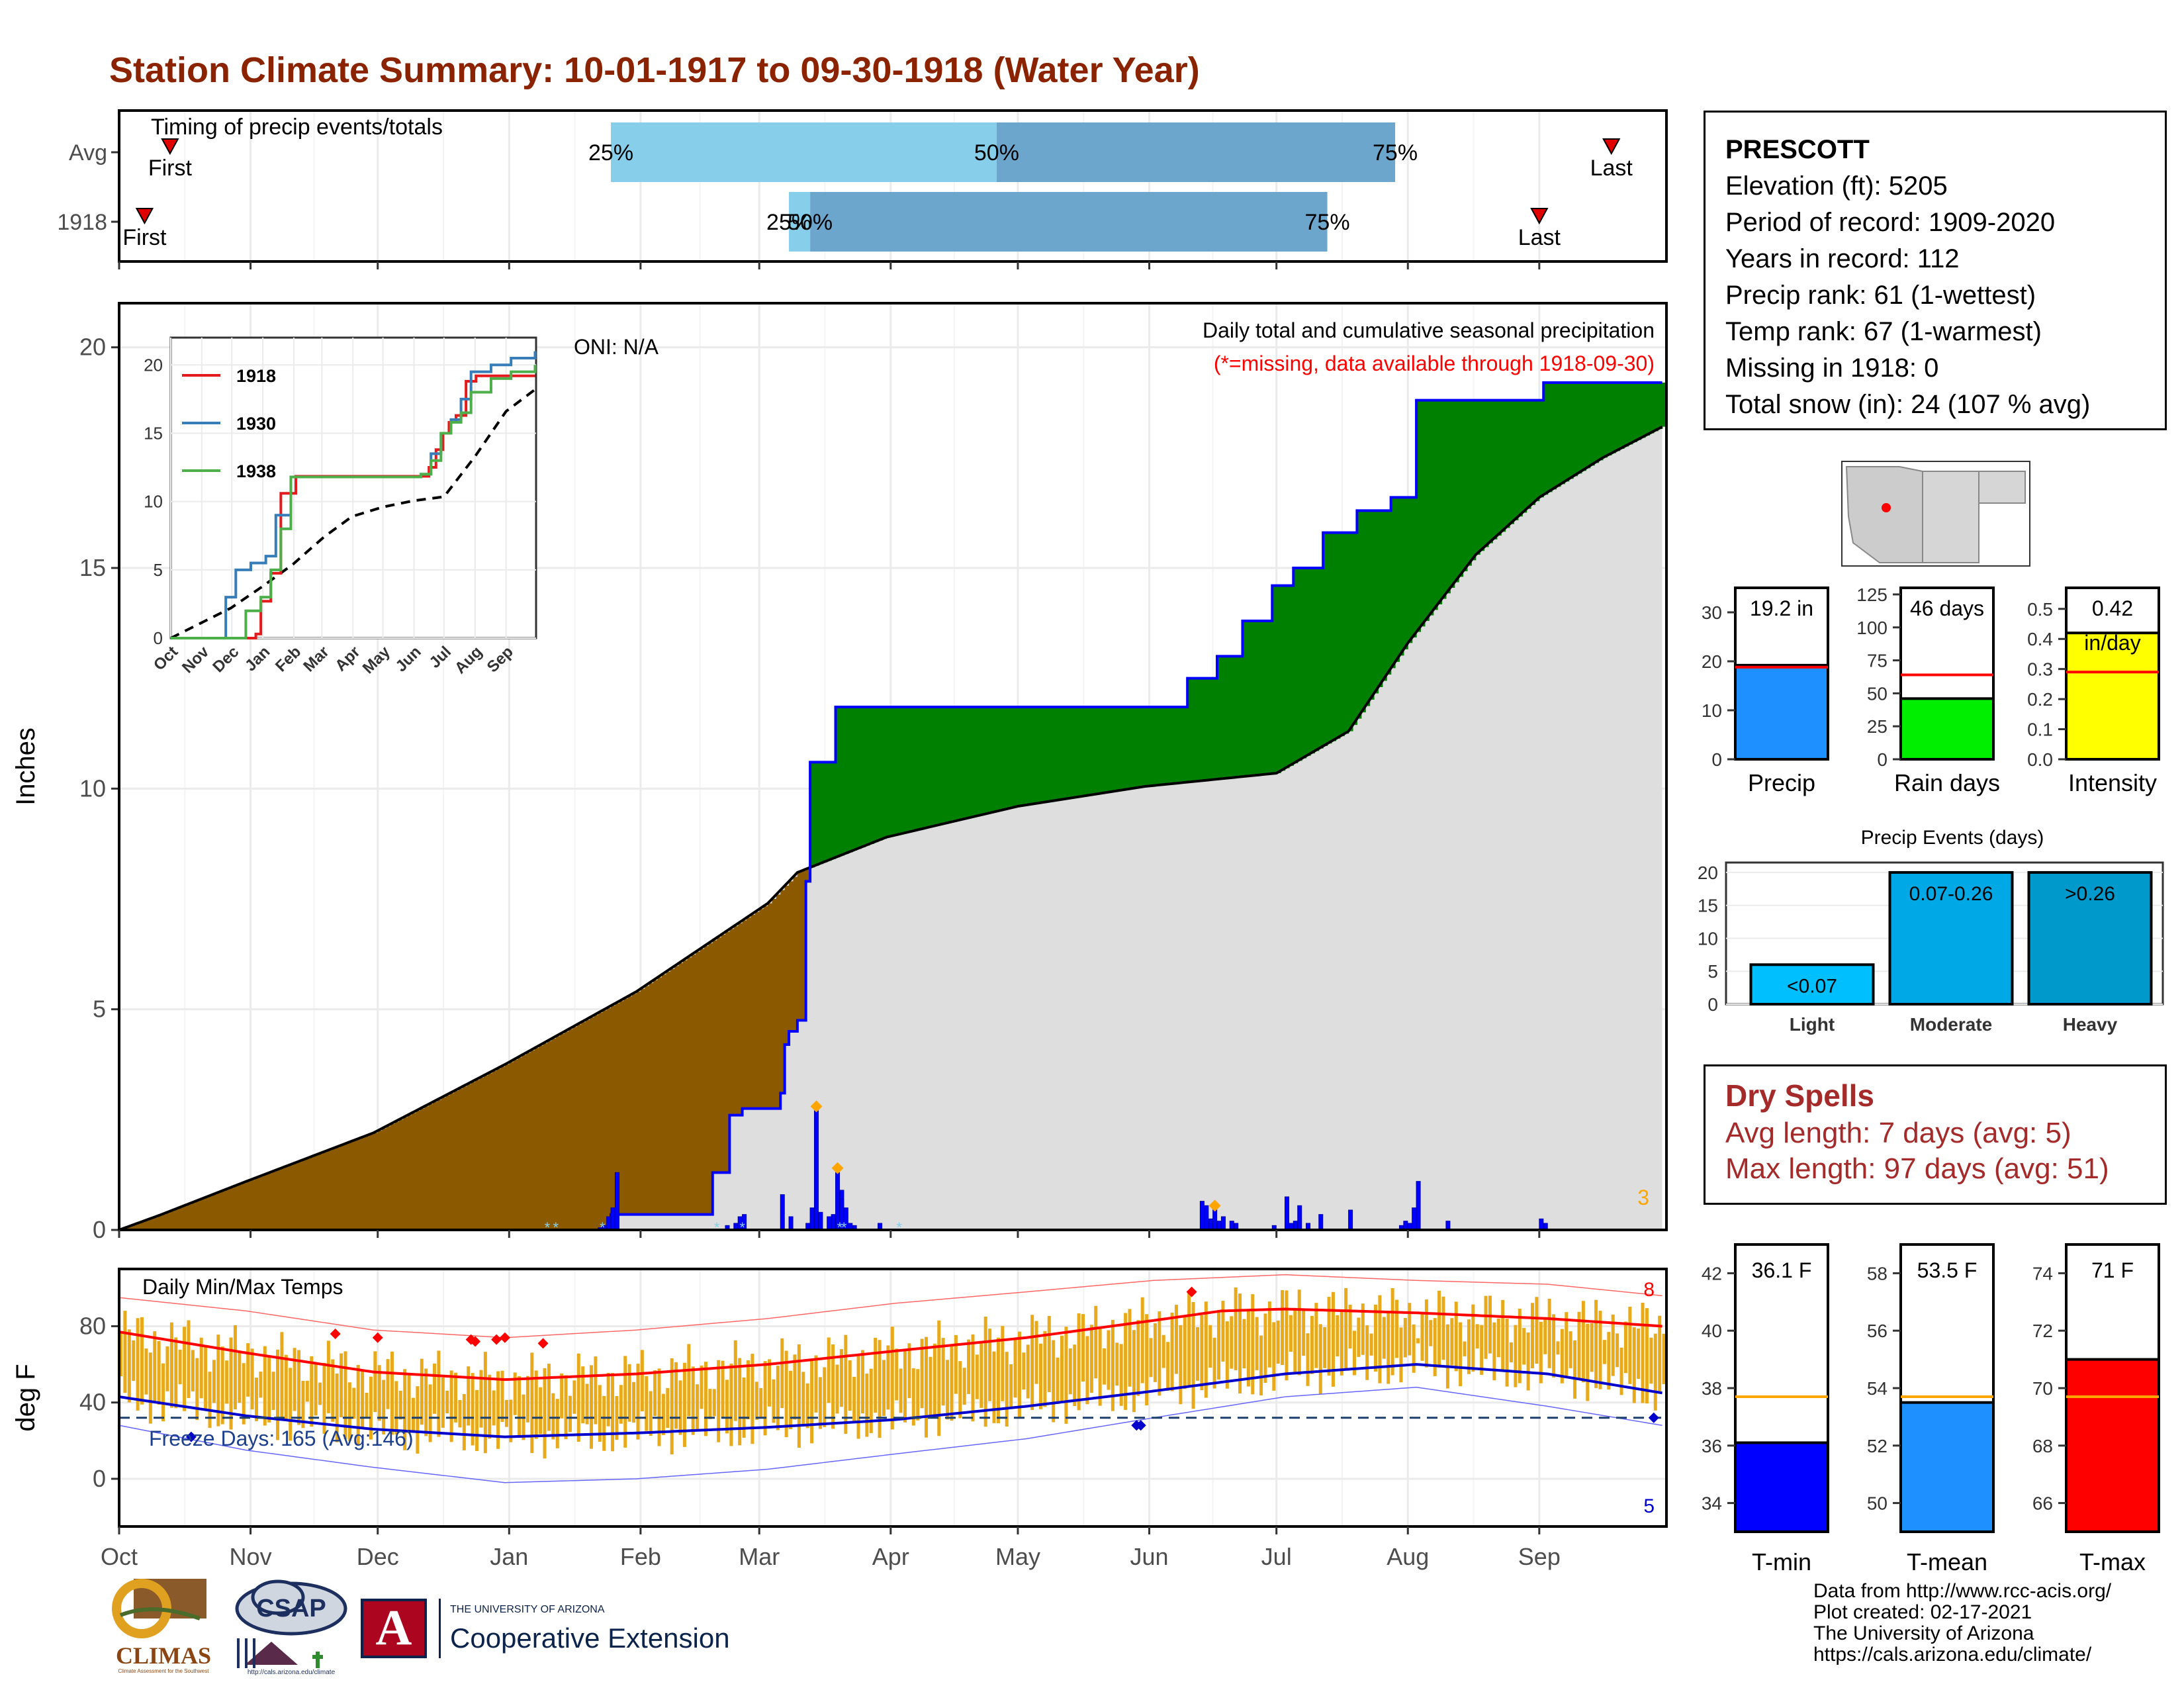  I want to click on y-tick-label: 36, so click(1712, 1446).